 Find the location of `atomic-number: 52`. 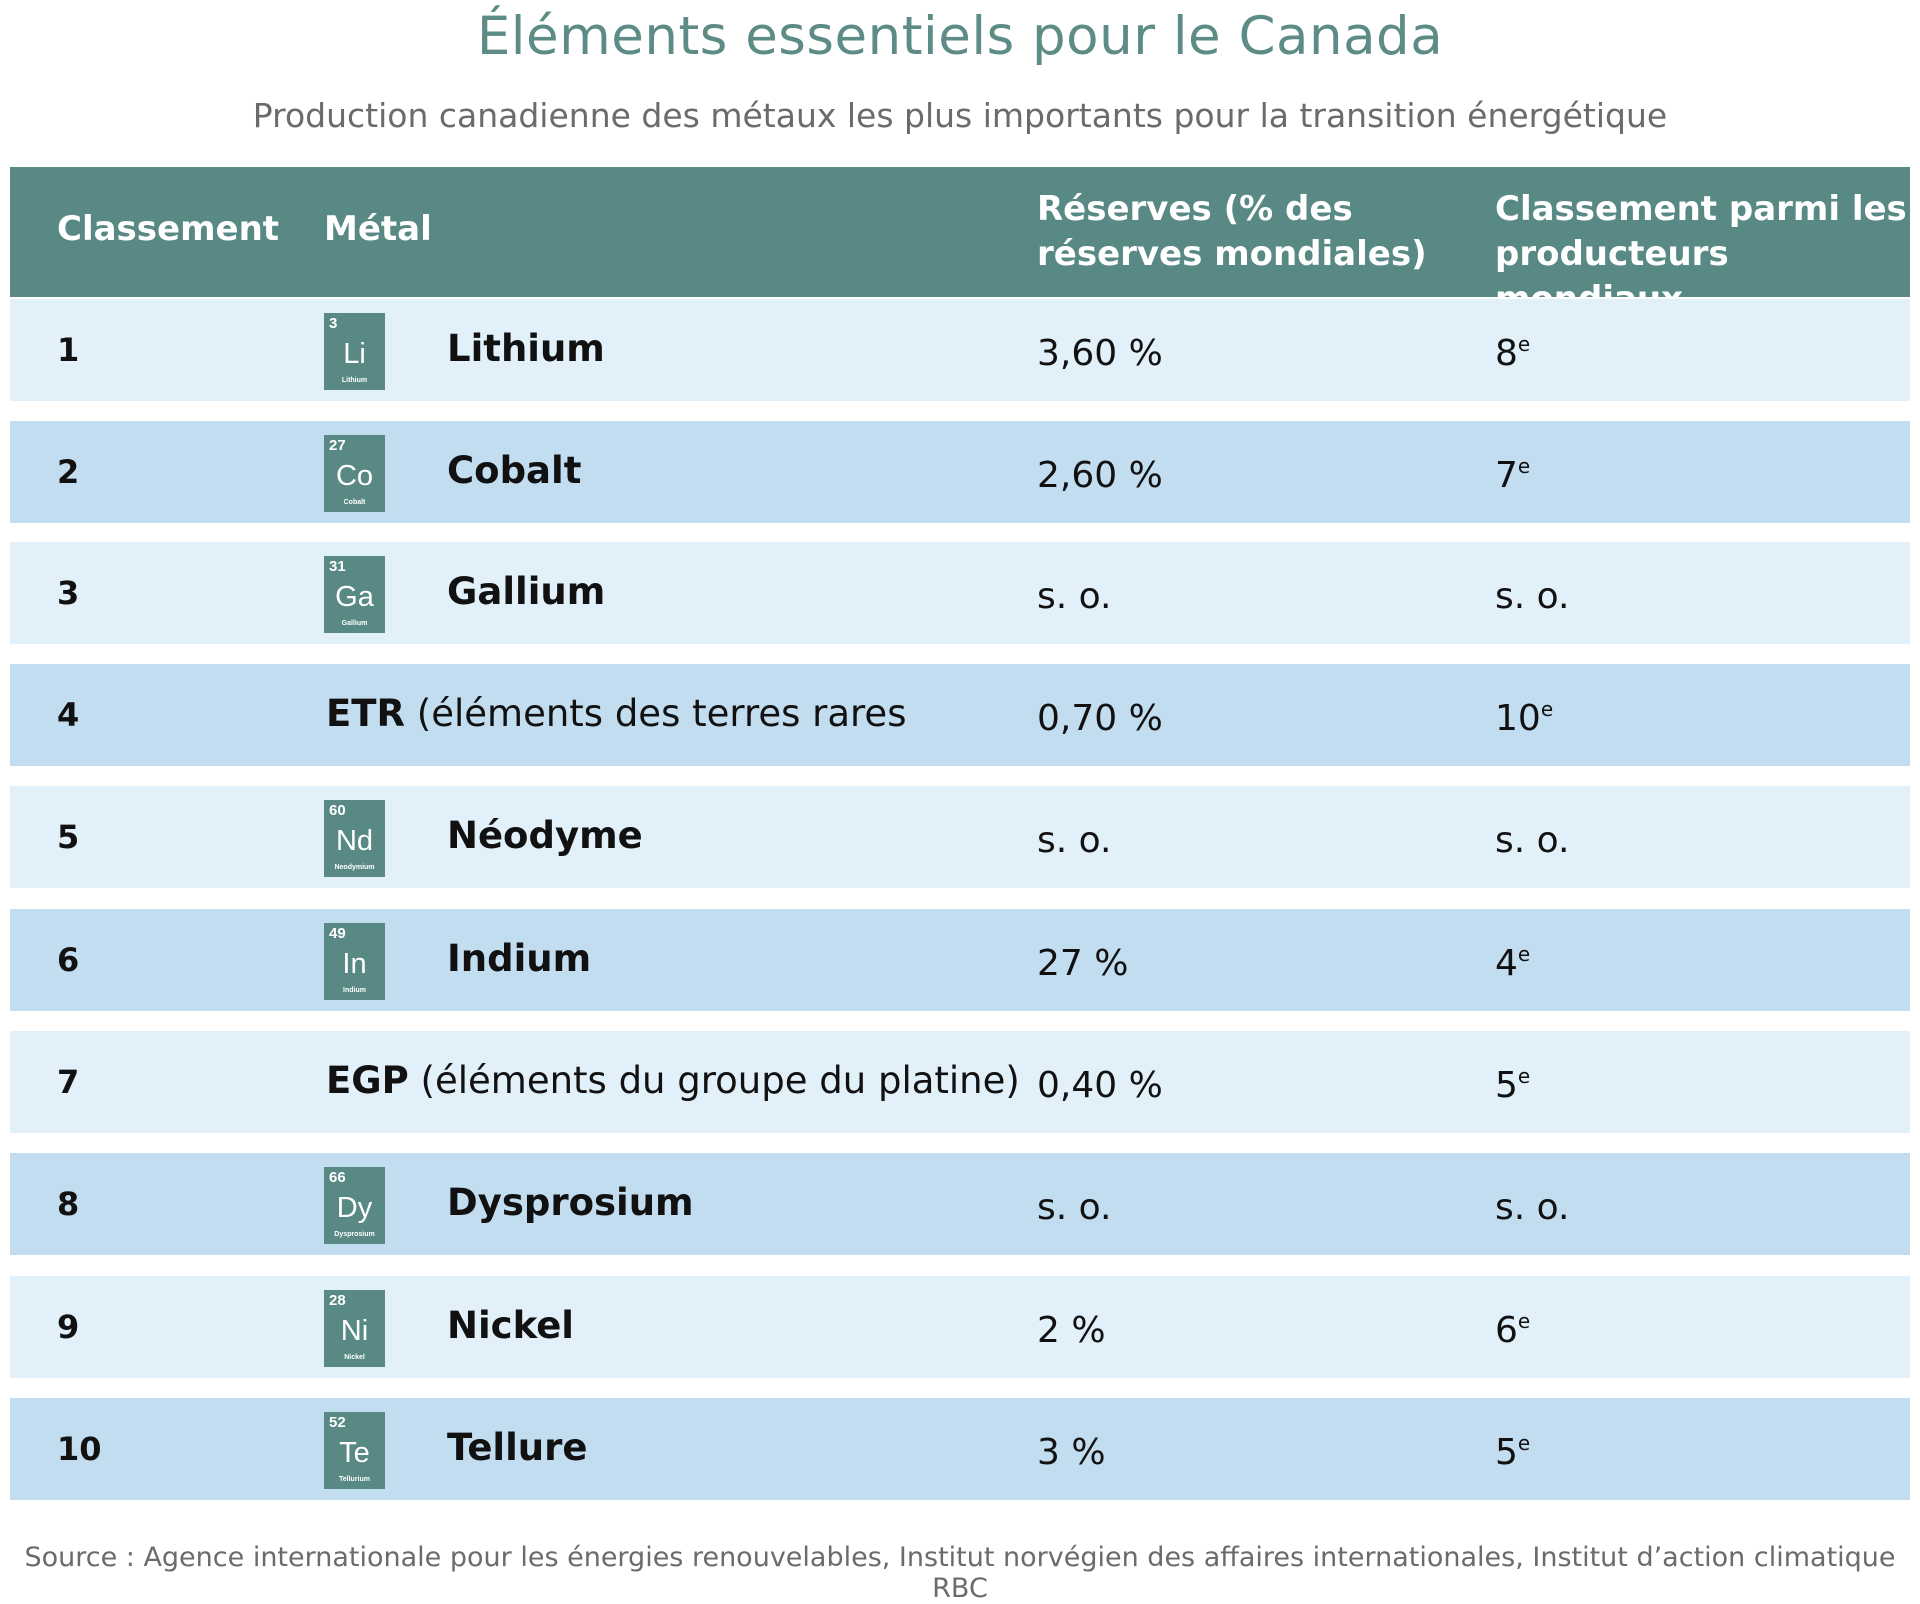

atomic-number: 52 is located at coordinates (337, 1422).